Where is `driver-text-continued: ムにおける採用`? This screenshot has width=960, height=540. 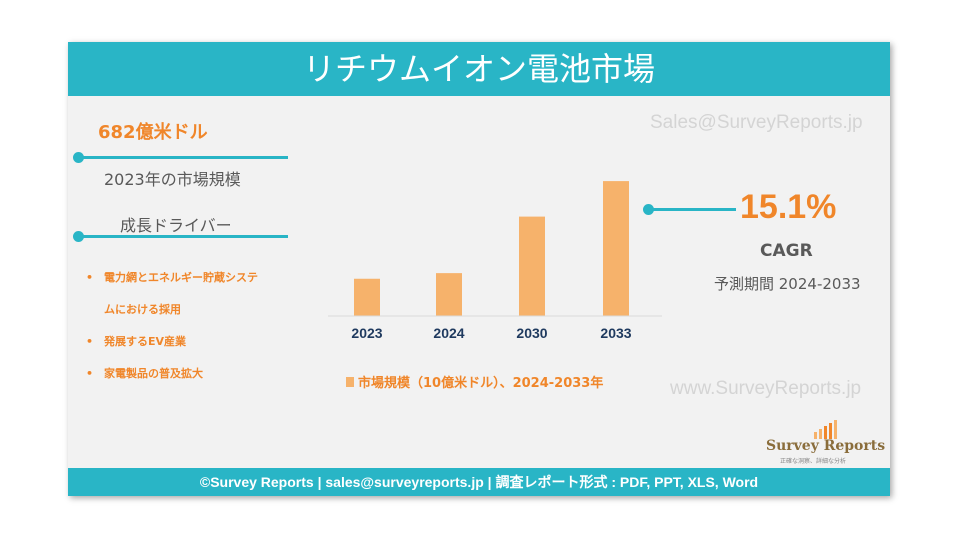 driver-text-continued: ムにおける採用 is located at coordinates (142, 309).